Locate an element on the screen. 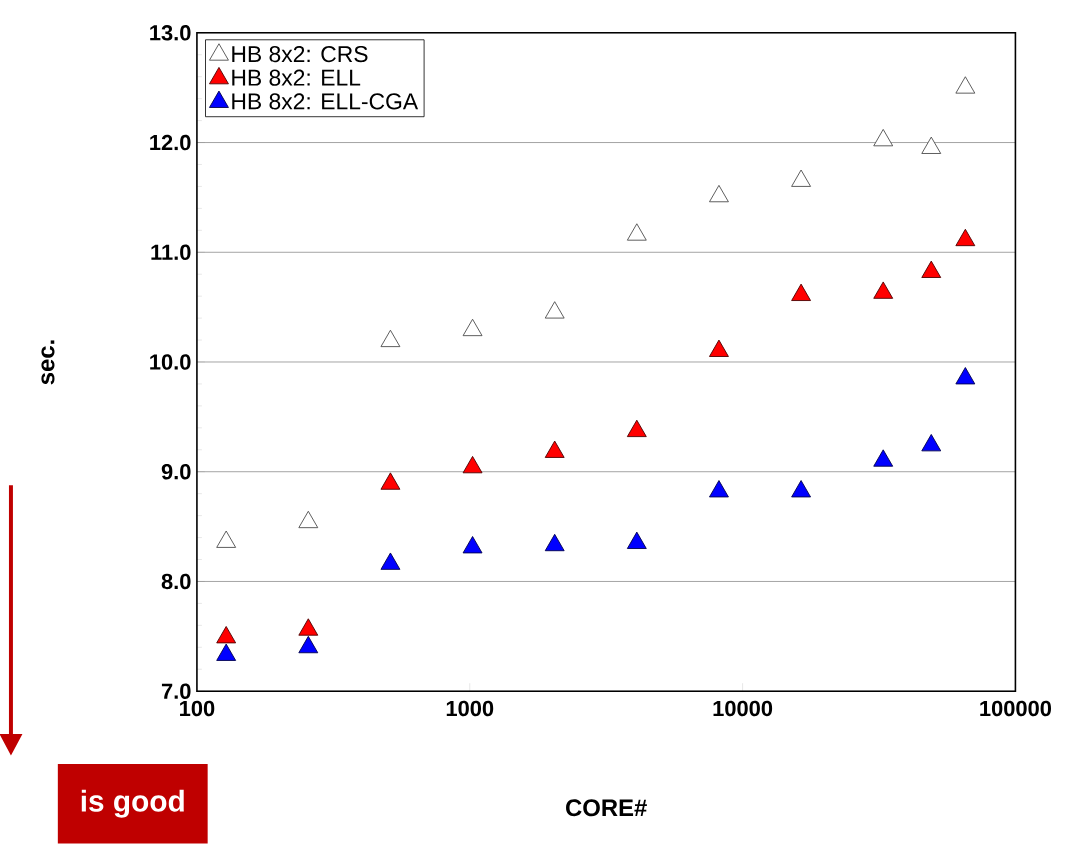  y-tick-label: 7.0 is located at coordinates (176, 691).